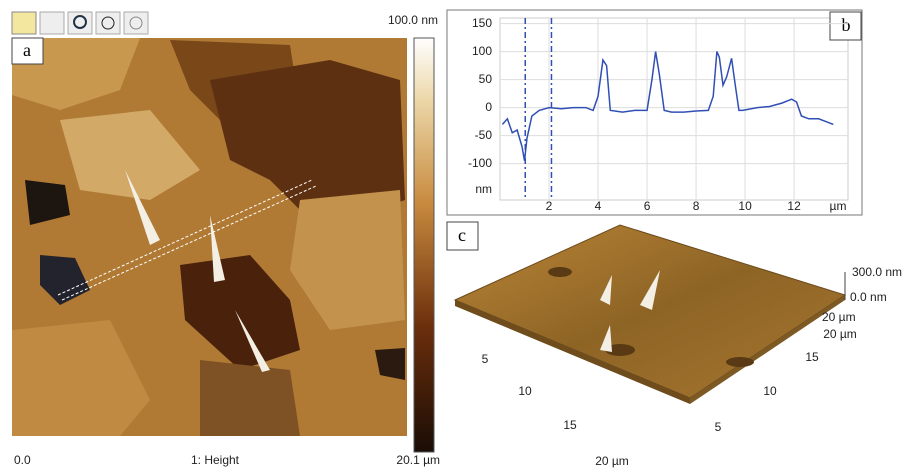 The width and height of the screenshot is (906, 475). Describe the element at coordinates (22, 460) in the screenshot. I see `x-start: 0.0` at that location.